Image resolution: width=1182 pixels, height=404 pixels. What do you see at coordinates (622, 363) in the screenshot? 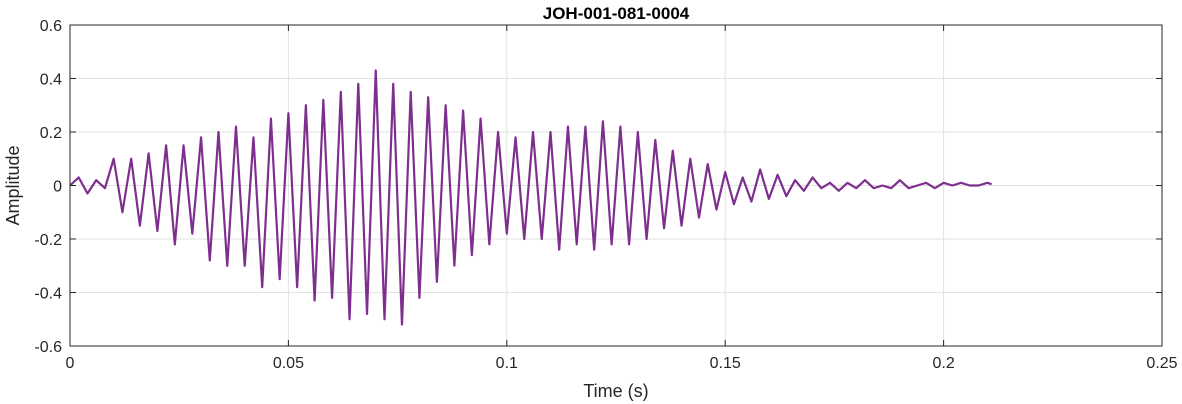
I see `x-tick-labels: 0 0.05 0.1 0.15 0.2 0.25` at bounding box center [622, 363].